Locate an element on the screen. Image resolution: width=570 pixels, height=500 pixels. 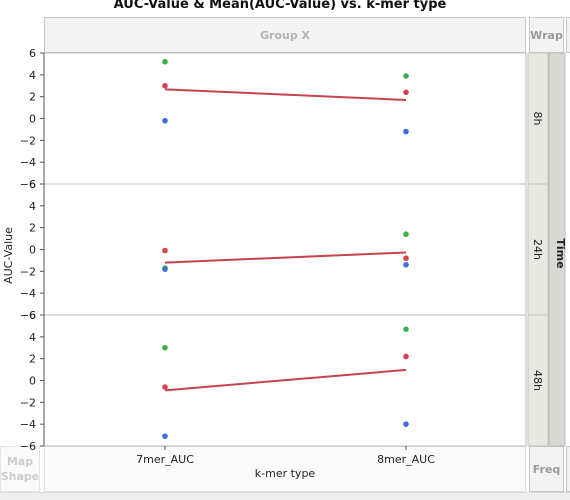
wrap-label: Wrap is located at coordinates (546, 35).